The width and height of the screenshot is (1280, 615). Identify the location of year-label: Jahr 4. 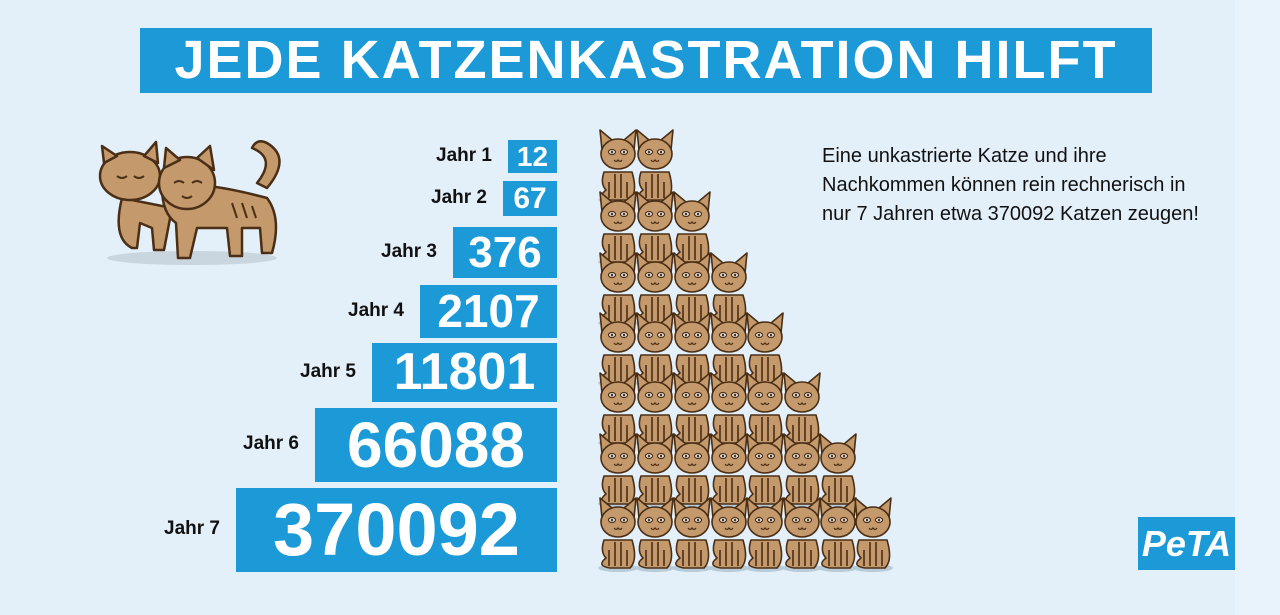
(376, 310).